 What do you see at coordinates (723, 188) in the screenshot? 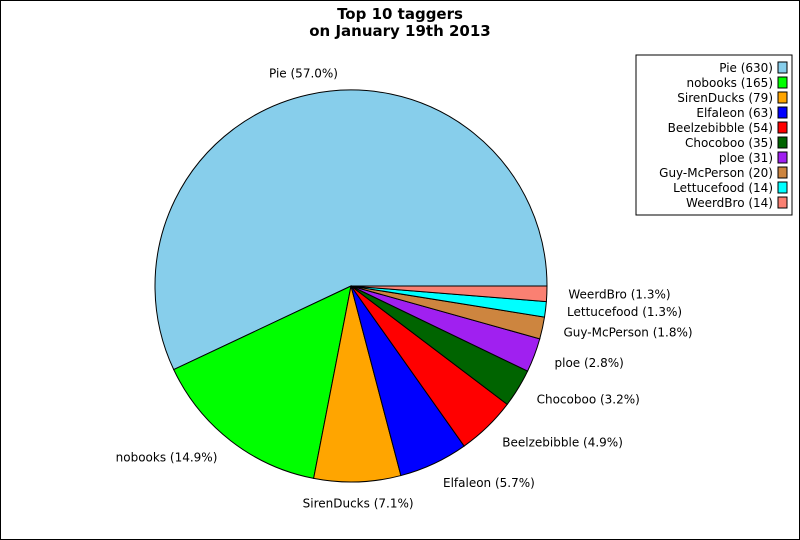
I see `legend-label-lettucefood: Lettucefood (14)` at bounding box center [723, 188].